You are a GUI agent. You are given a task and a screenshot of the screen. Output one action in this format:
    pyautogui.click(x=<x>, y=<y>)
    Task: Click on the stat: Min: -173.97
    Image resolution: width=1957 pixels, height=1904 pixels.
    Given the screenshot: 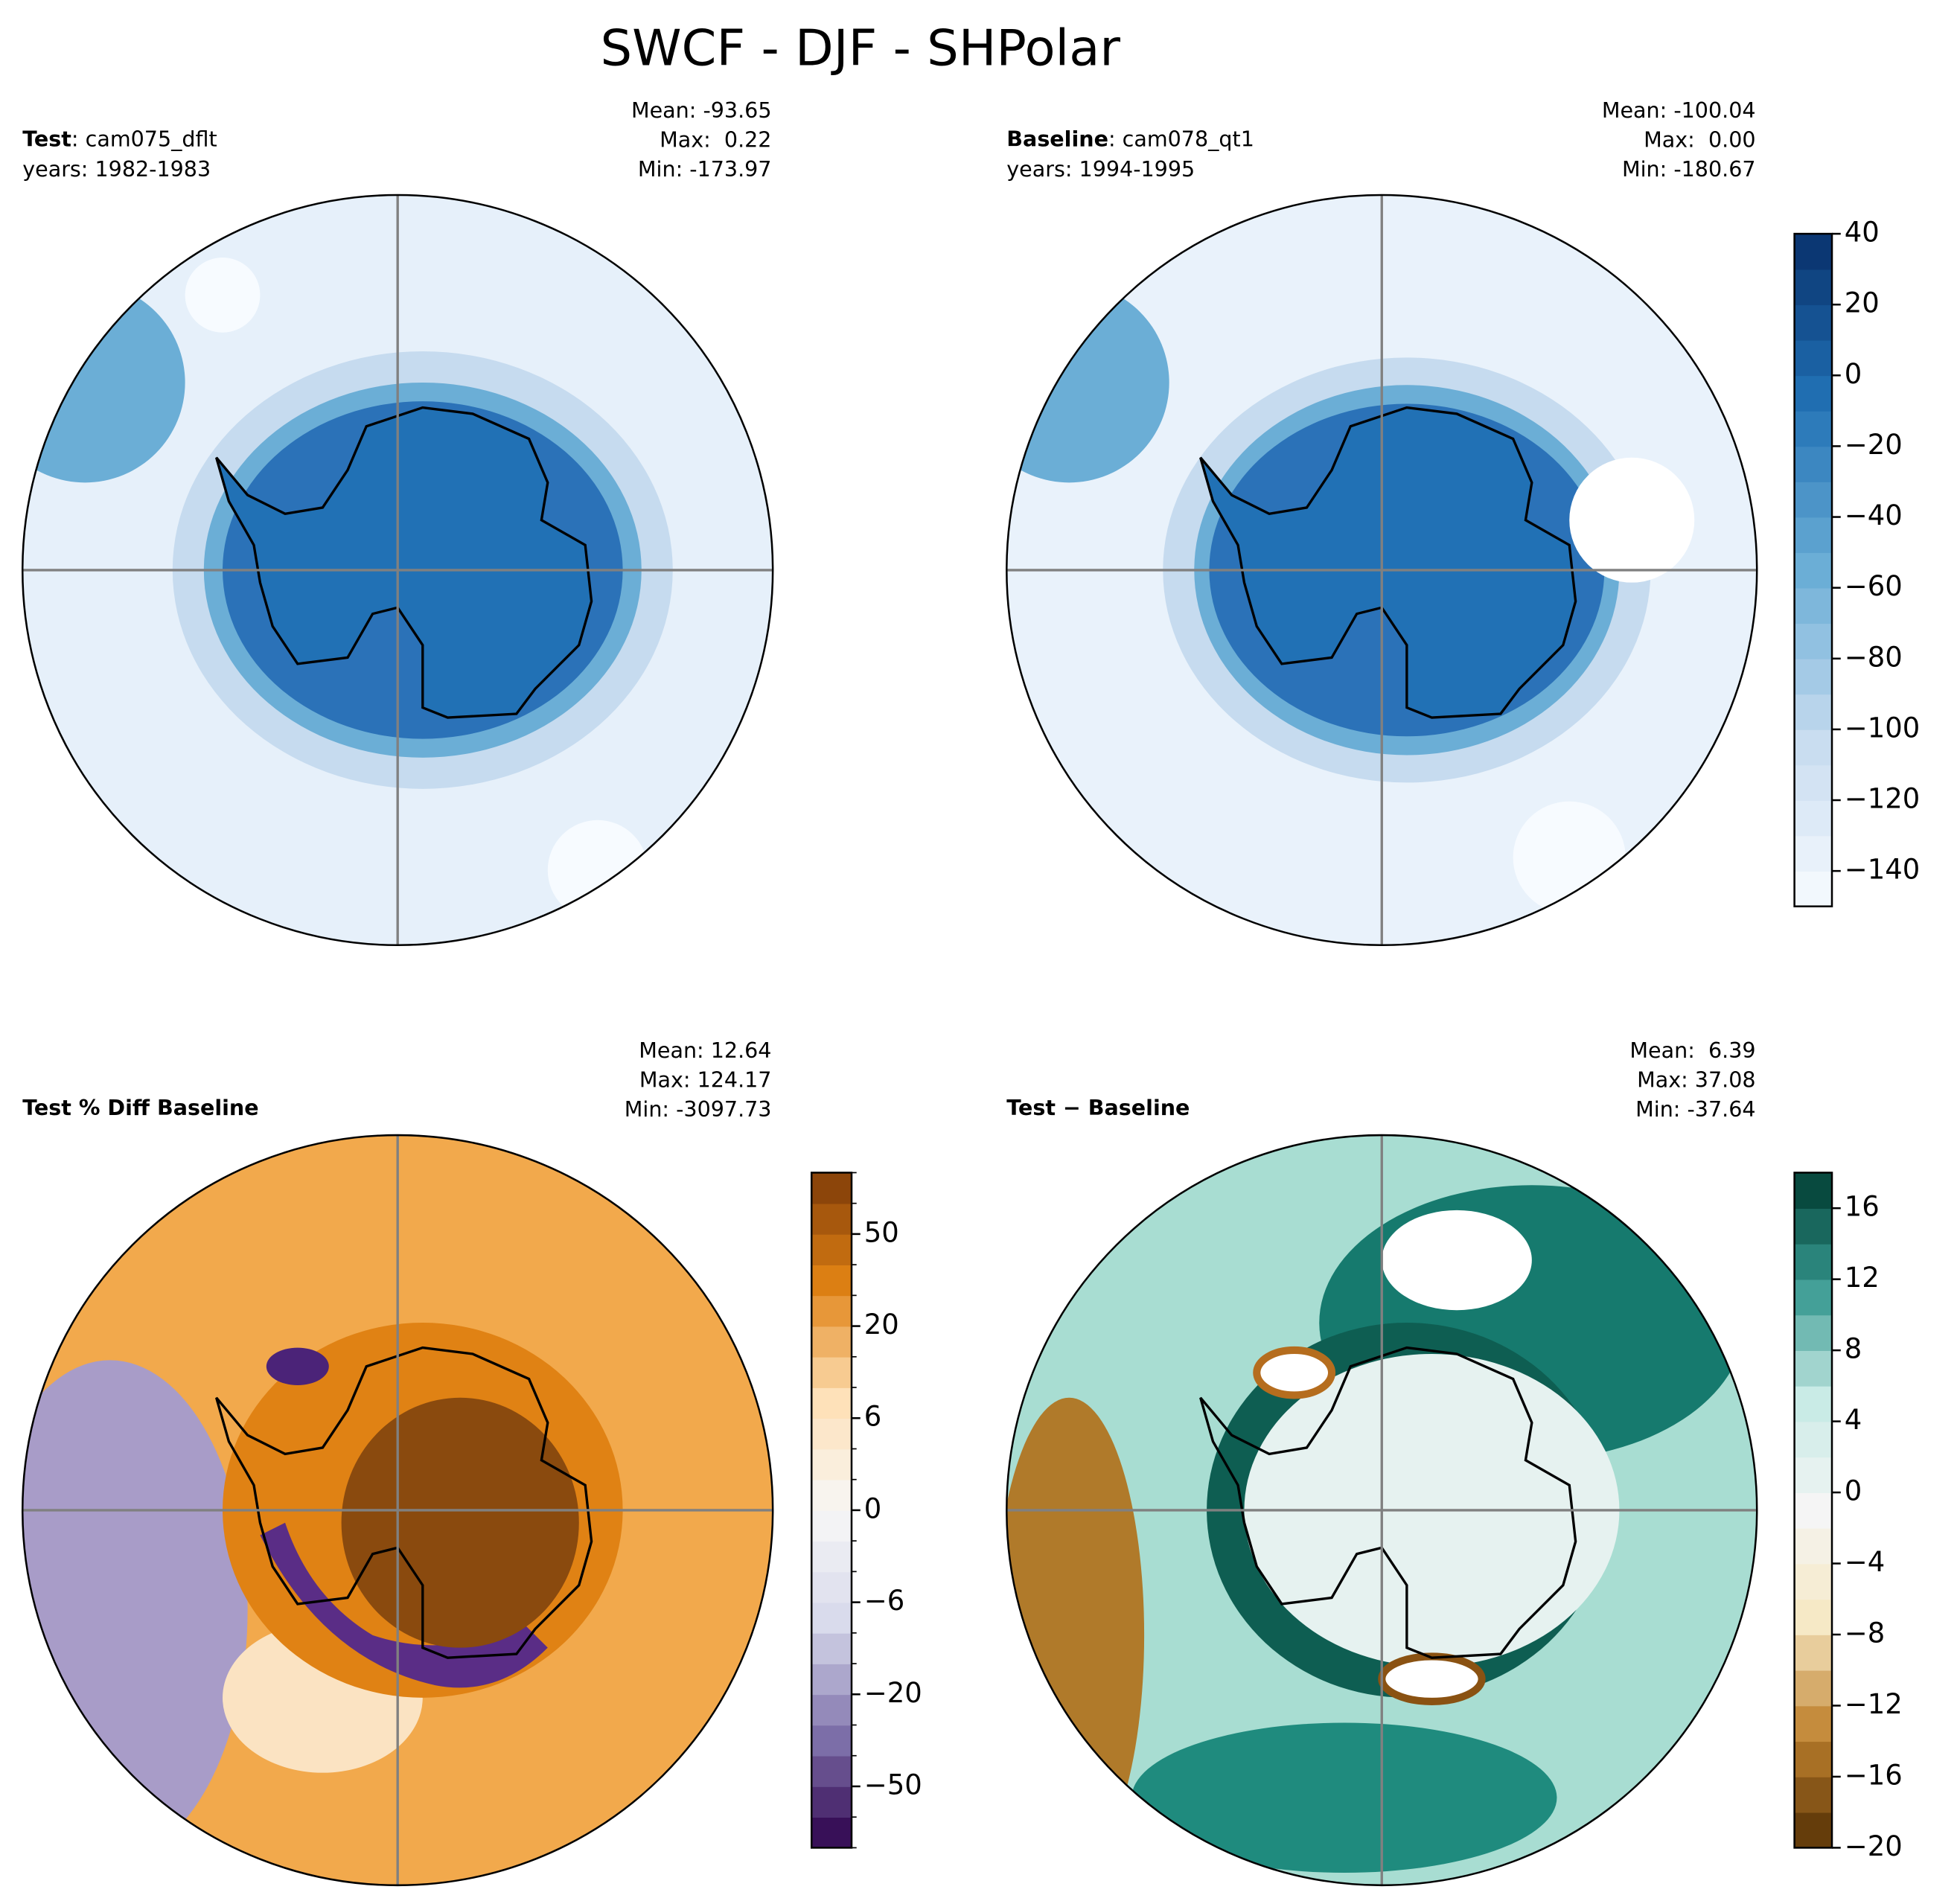 What is the action you would take?
    pyautogui.click(x=705, y=169)
    